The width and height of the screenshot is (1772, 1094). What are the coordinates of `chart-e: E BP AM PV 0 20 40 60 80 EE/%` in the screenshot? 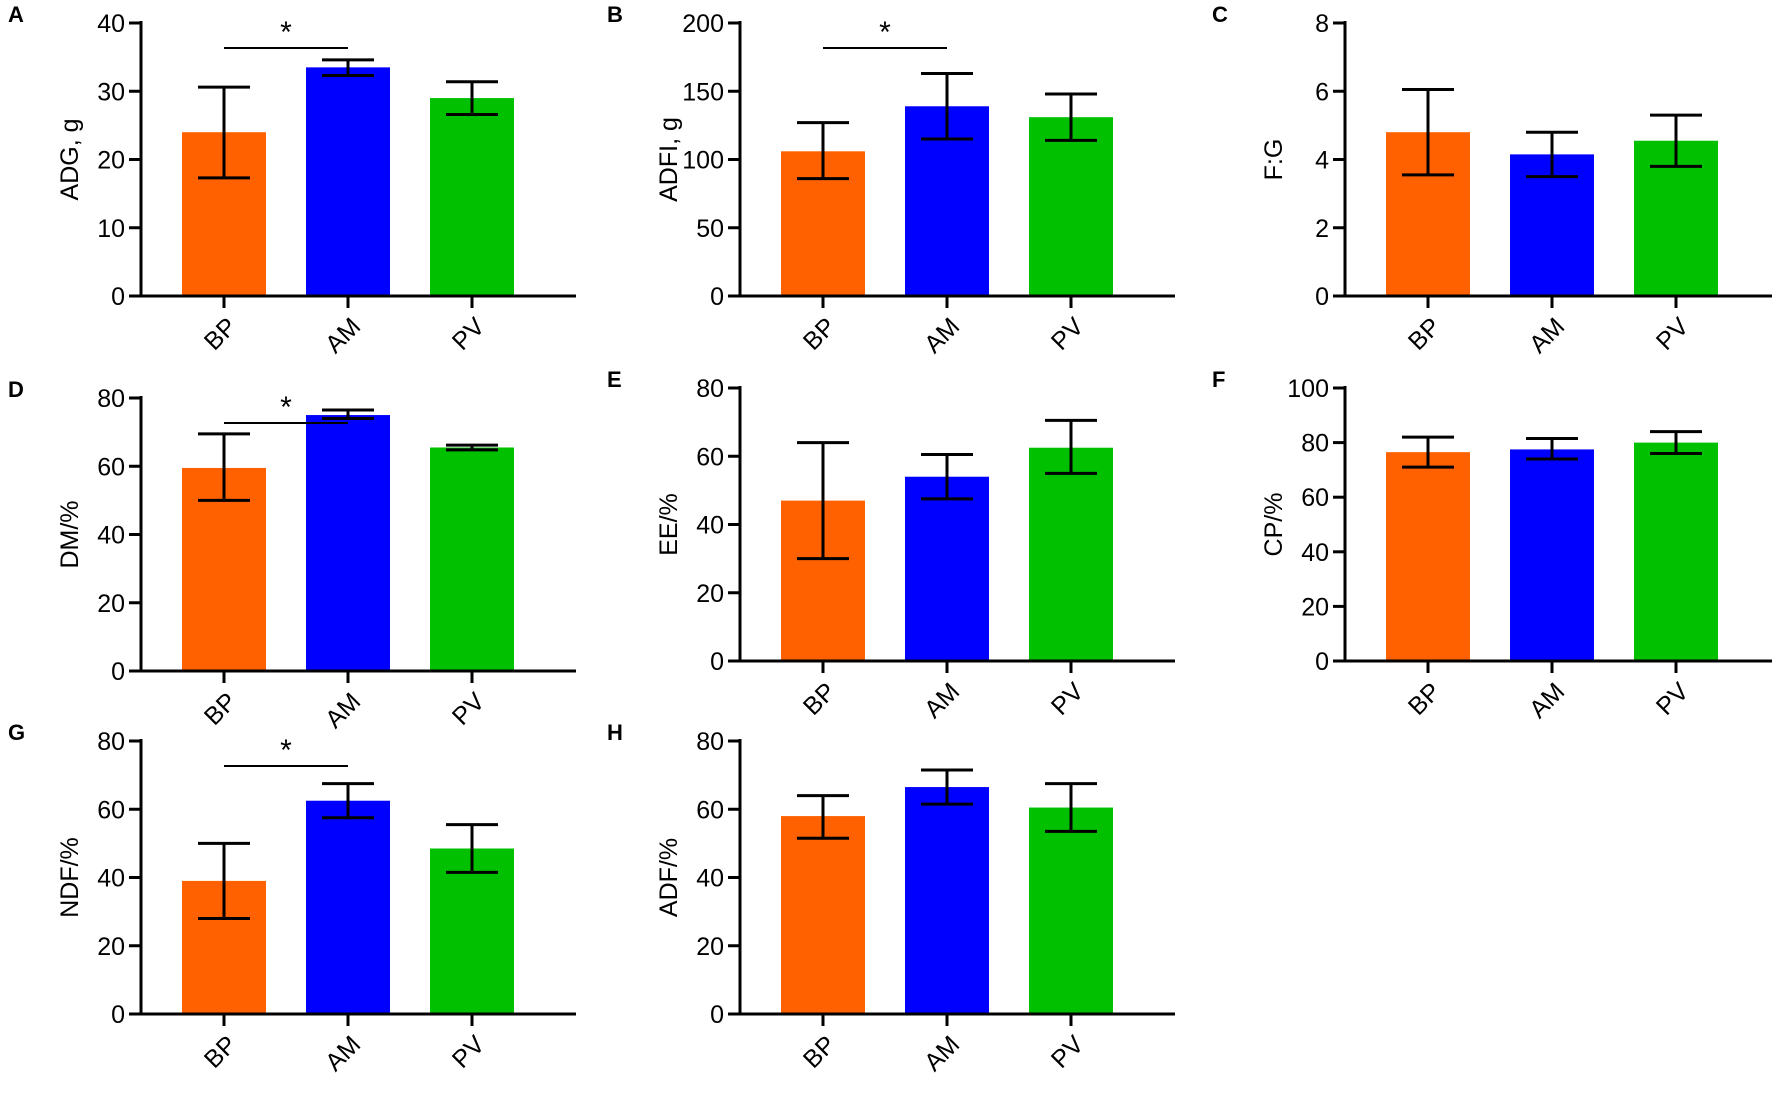 It's located at (891, 545).